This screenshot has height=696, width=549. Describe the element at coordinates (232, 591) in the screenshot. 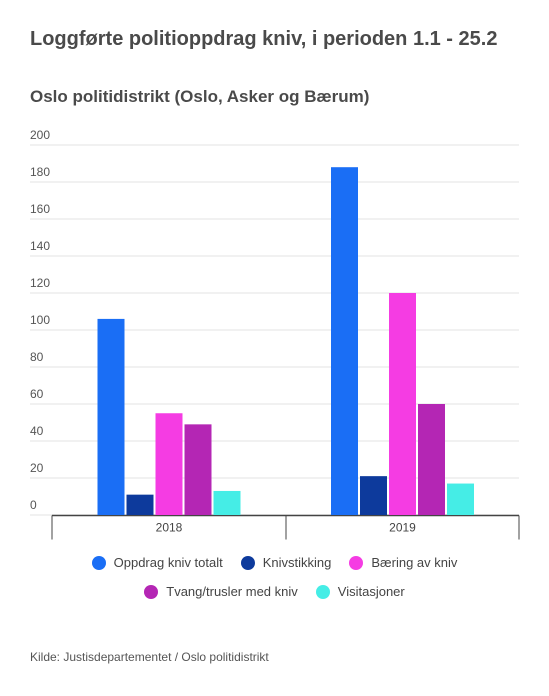

I see `legend-label-3: Tvang/trusler med kniv` at that location.